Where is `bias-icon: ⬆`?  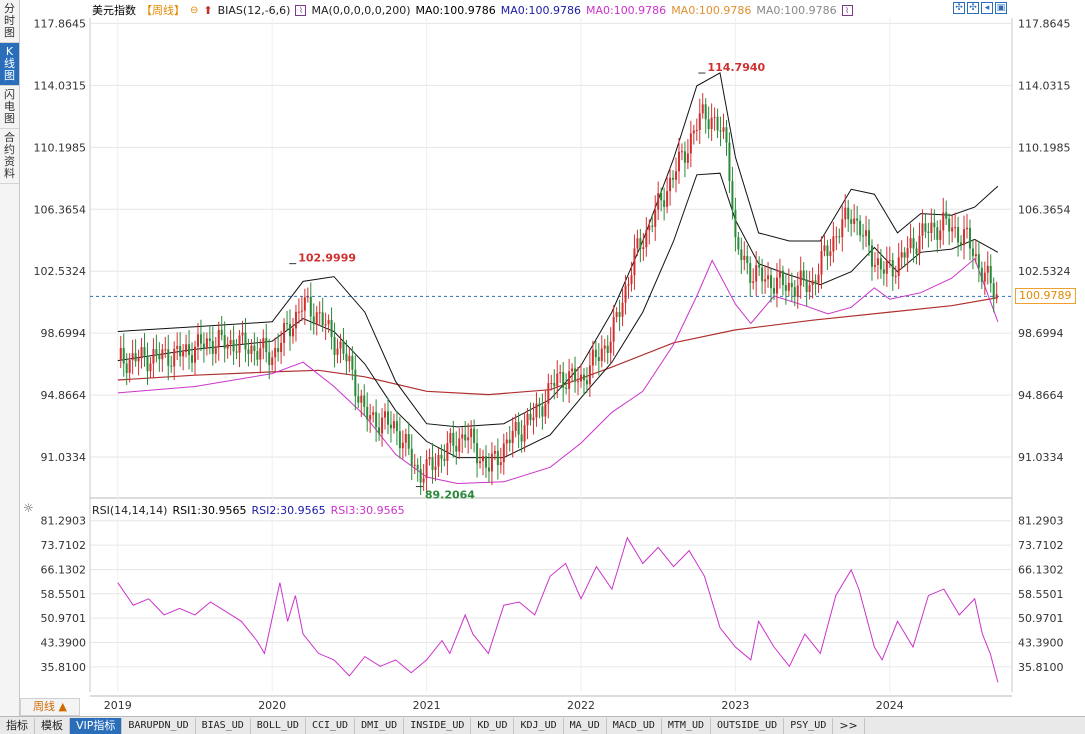
bias-icon: ⬆ is located at coordinates (208, 10).